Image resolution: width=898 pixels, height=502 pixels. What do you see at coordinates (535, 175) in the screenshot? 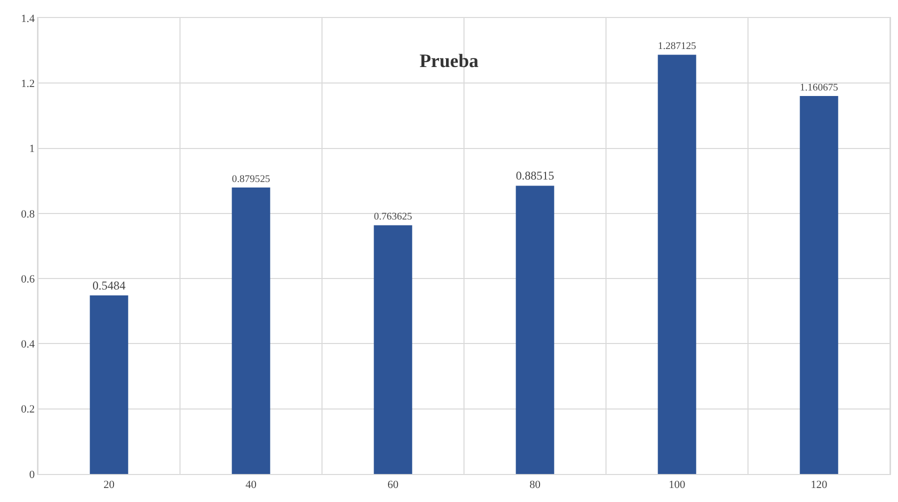
I see `data-label: 0.88515` at bounding box center [535, 175].